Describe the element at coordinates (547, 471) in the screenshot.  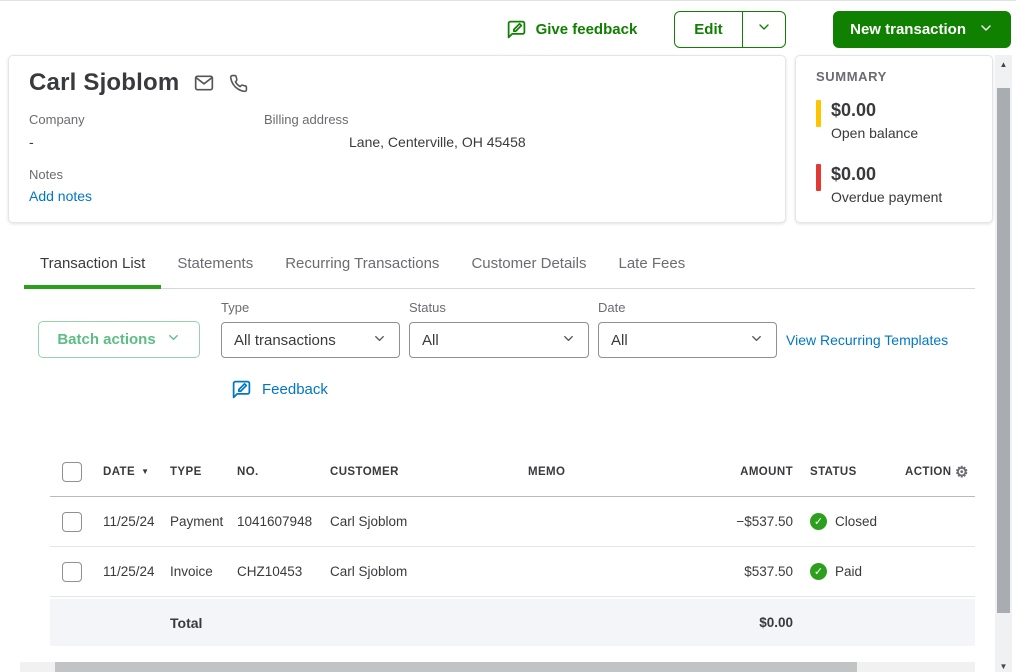
I see `header-memo: MEMO` at that location.